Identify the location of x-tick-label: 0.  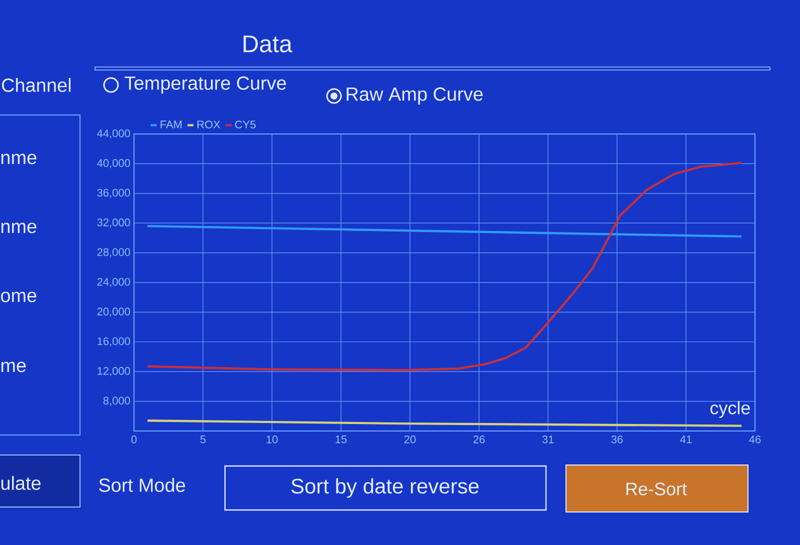
(134, 440).